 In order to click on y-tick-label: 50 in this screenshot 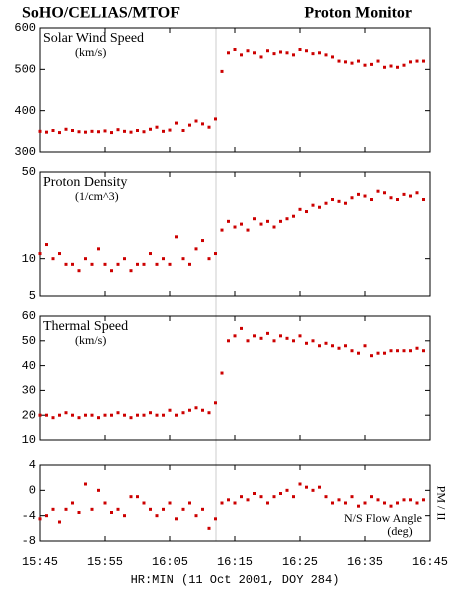, I will do `click(29, 341)`.